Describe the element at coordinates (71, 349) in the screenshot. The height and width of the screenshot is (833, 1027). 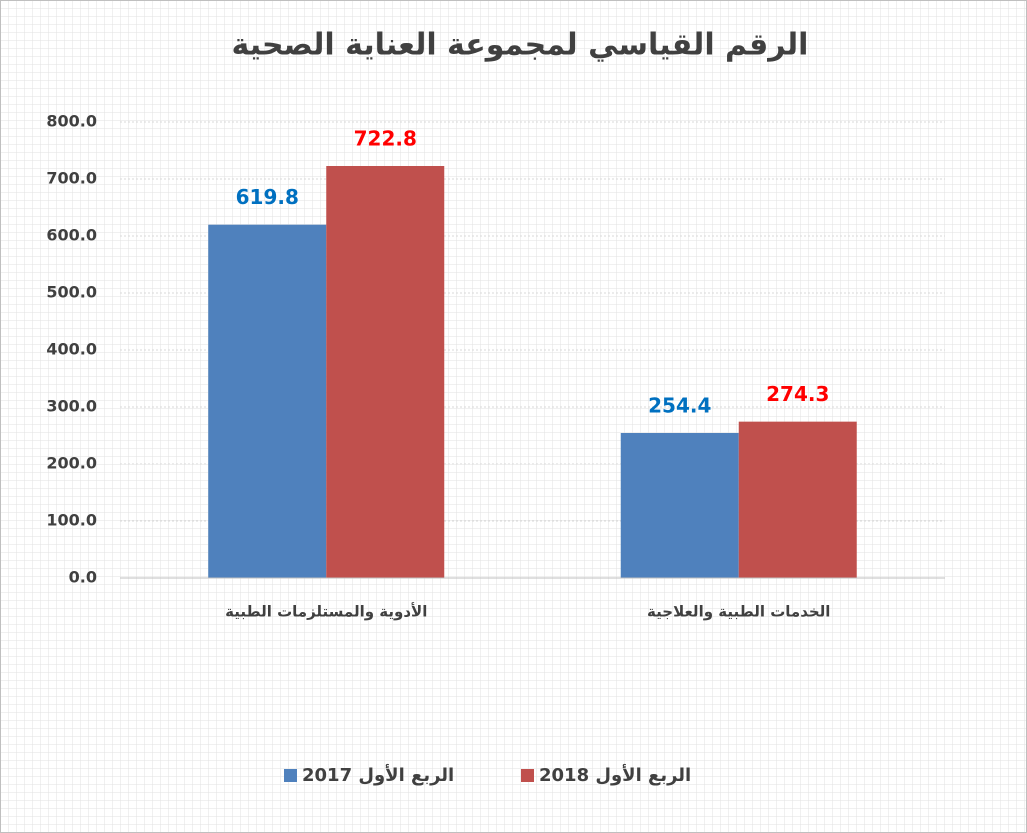
I see `y-tick-label: 400.0` at that location.